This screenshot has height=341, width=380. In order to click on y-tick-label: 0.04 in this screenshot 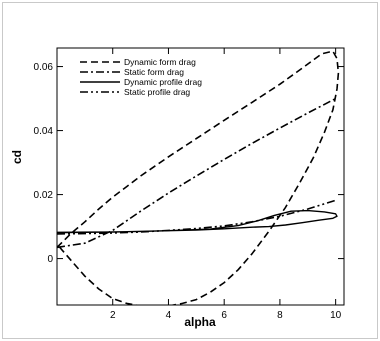, I will do `click(44, 131)`.